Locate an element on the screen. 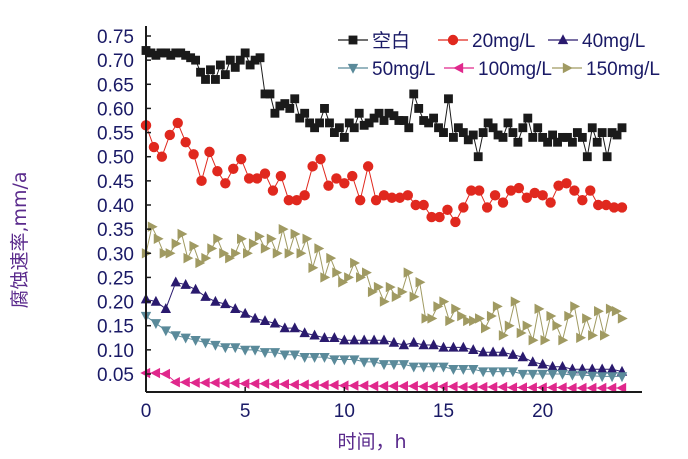 The height and width of the screenshot is (459, 688). x-tick-label: 15 is located at coordinates (443, 411).